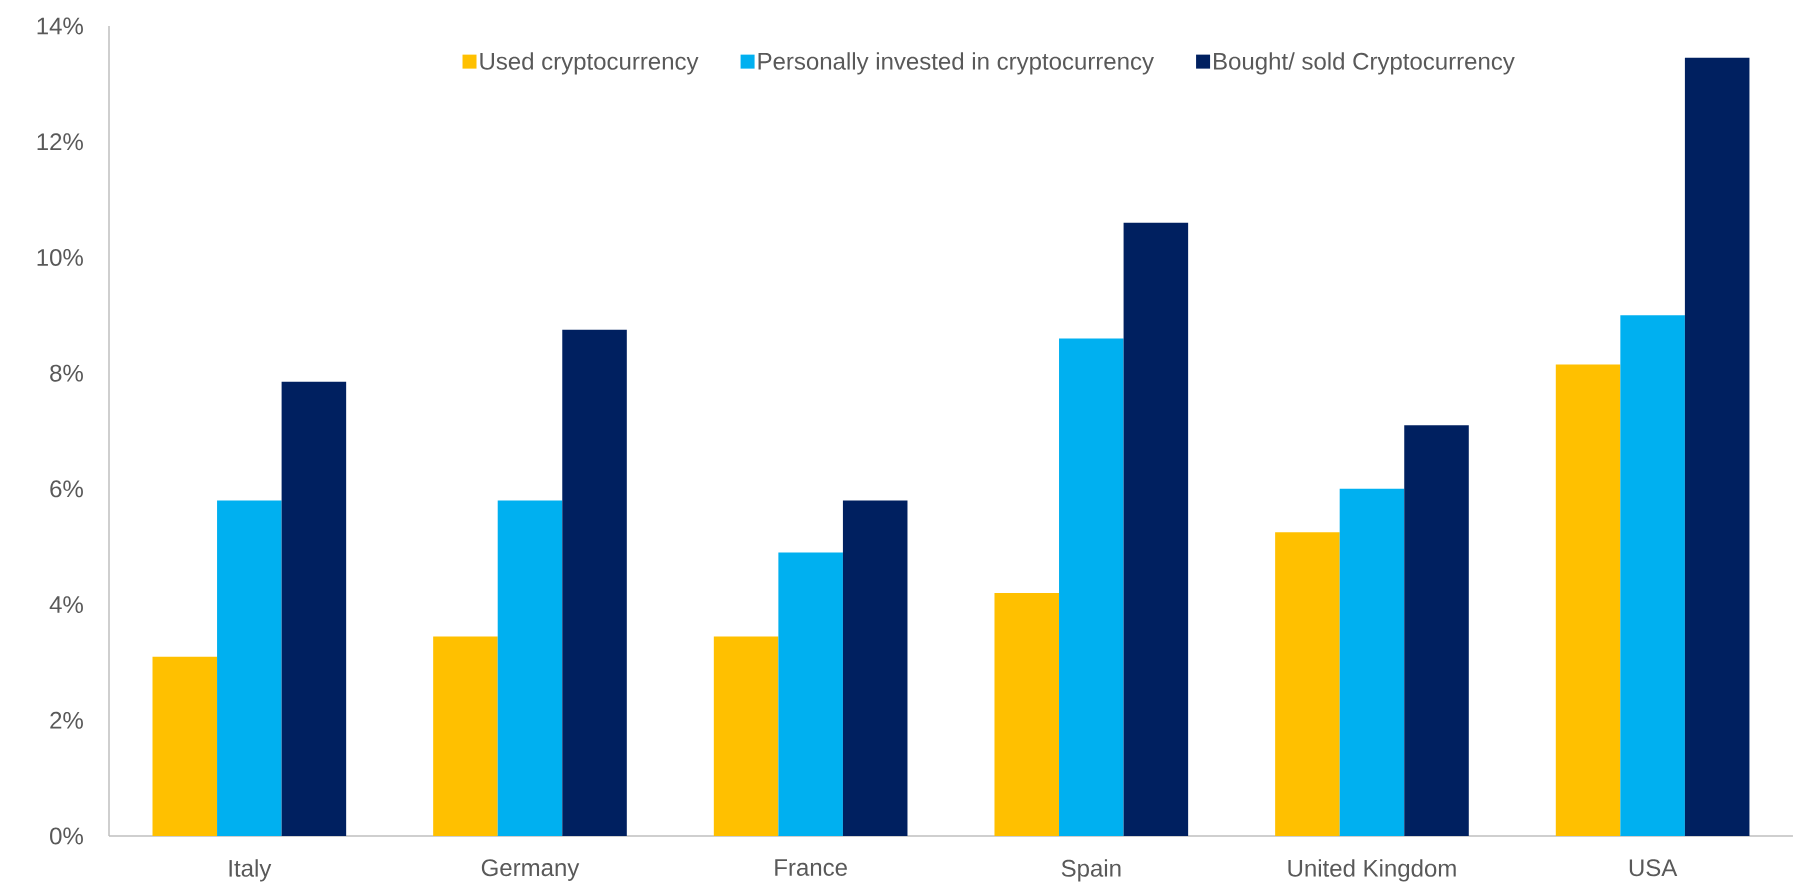 The height and width of the screenshot is (894, 1803). What do you see at coordinates (1653, 868) in the screenshot?
I see `x-tick-label: USA` at bounding box center [1653, 868].